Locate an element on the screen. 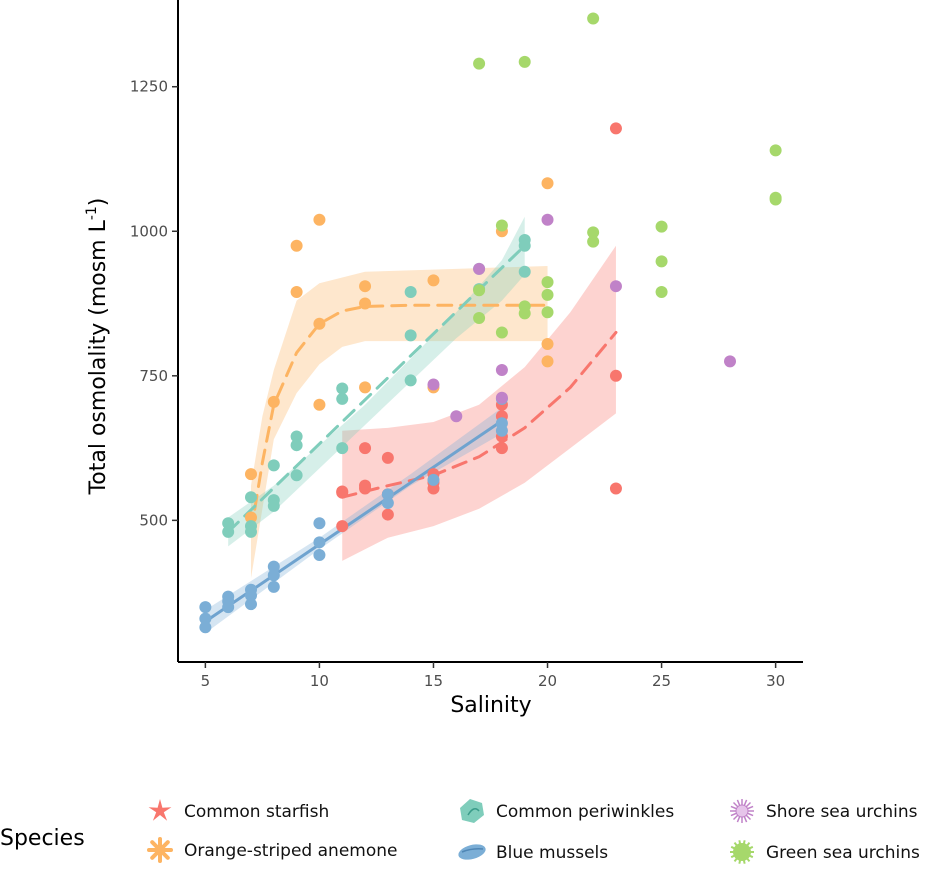 Image resolution: width=945 pixels, height=871 pixels. legend-label: Common periwinkles is located at coordinates (585, 812).